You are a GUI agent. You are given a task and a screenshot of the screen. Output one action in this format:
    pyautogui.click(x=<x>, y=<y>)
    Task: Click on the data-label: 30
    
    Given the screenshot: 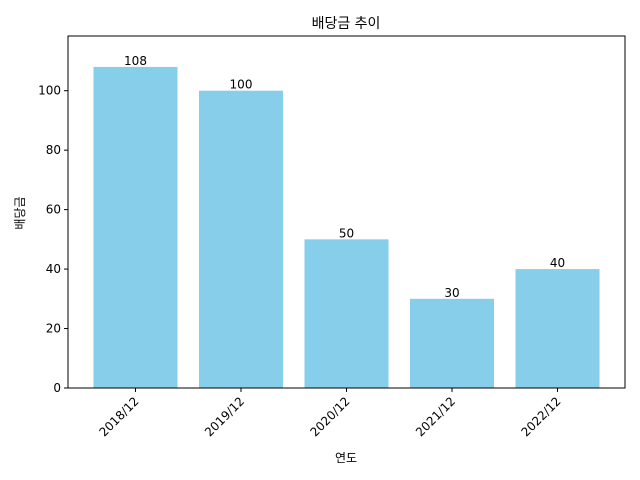 What is the action you would take?
    pyautogui.click(x=451, y=293)
    